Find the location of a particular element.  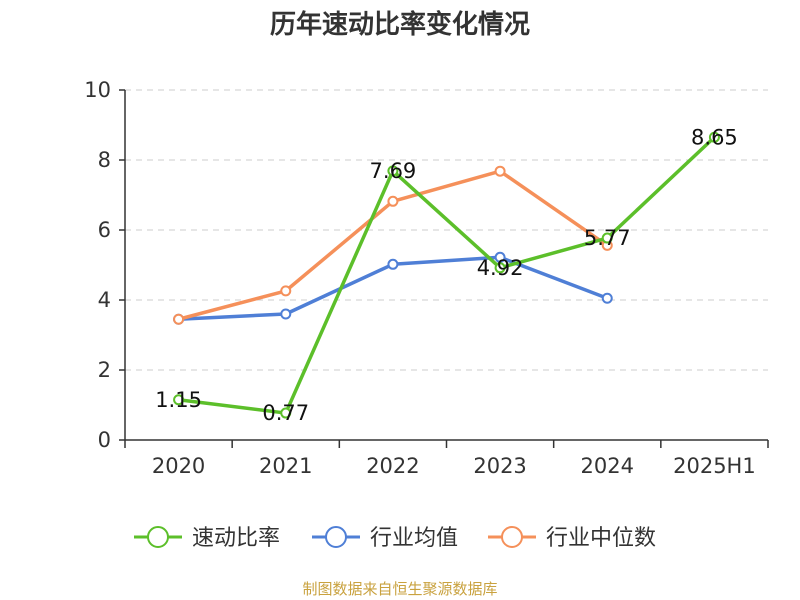

legend-item: 速动比率 is located at coordinates (207, 538).